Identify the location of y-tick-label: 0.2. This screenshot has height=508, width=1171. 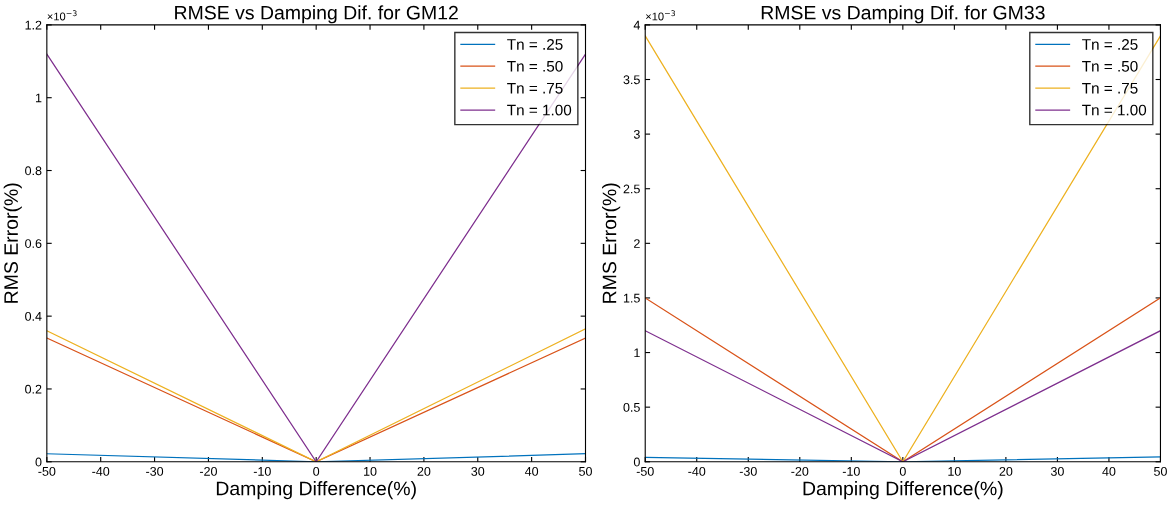
(33, 389).